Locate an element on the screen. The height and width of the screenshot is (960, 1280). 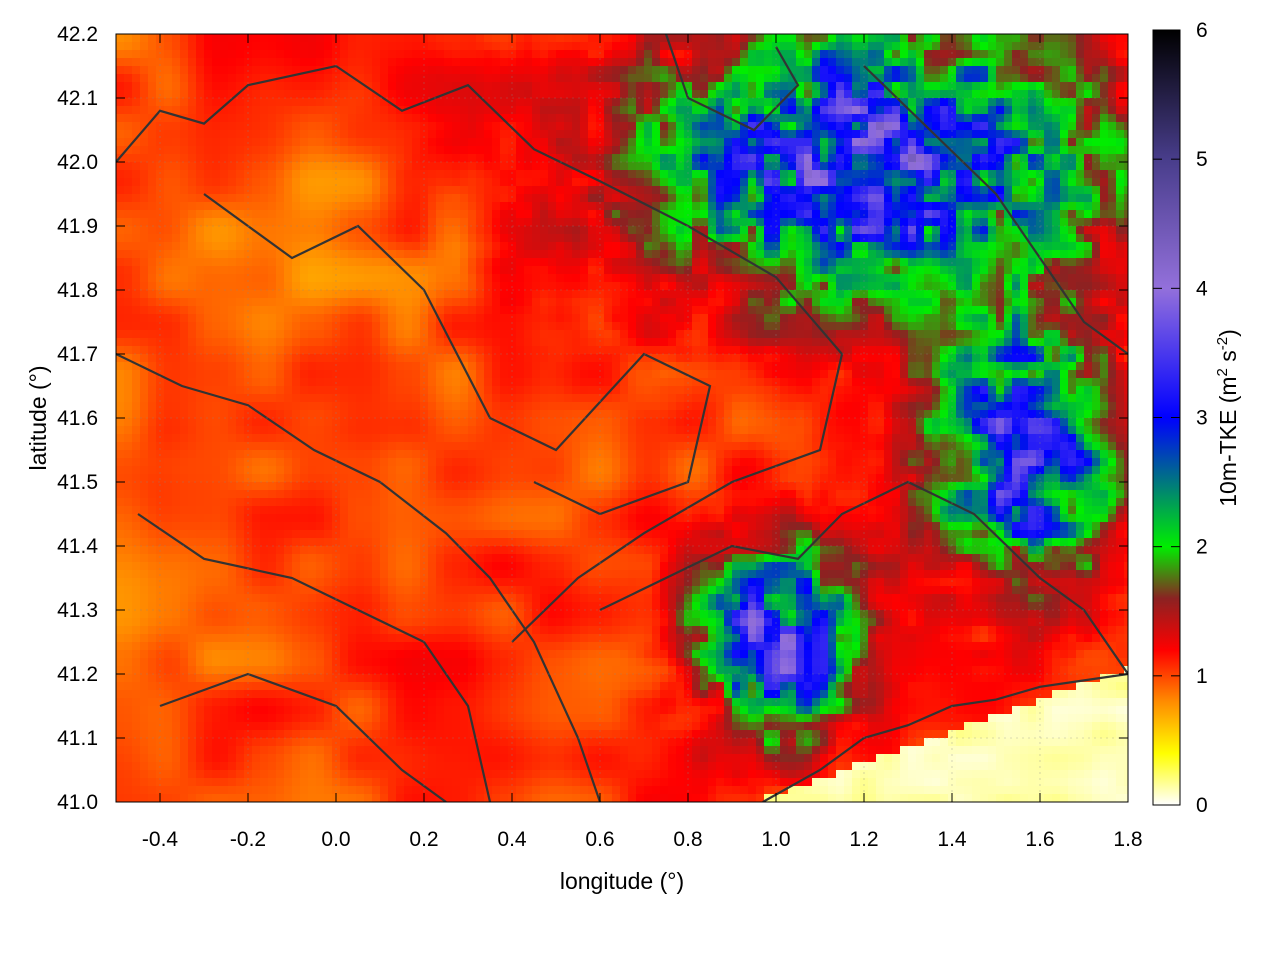
x-tick-label: 1.4 is located at coordinates (952, 839).